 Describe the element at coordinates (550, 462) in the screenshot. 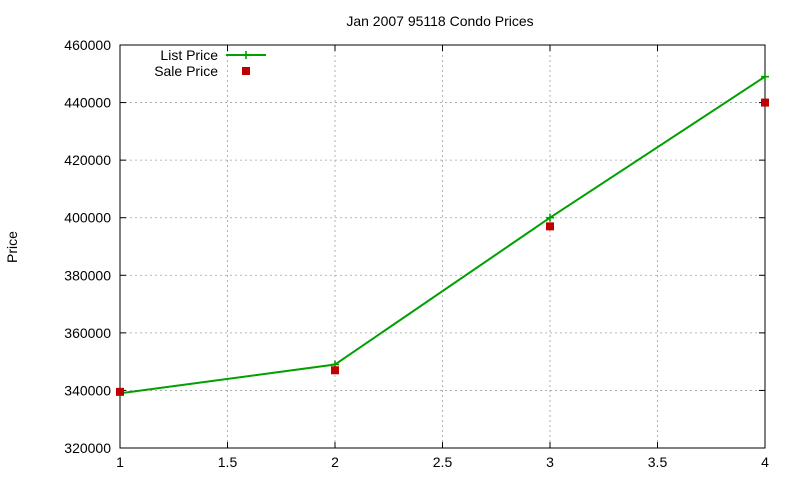

I see `x-tick-label: 3` at that location.